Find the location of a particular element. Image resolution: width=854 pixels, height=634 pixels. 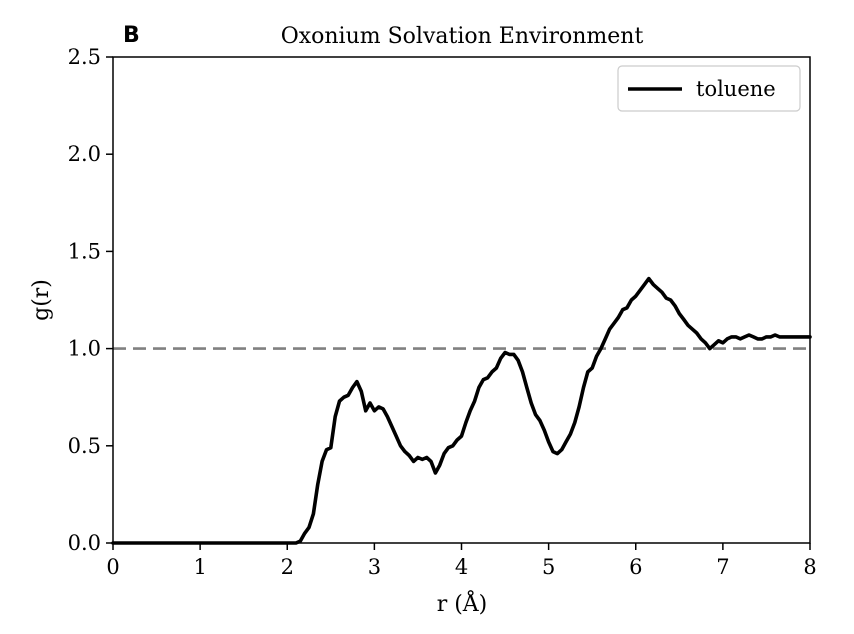

x-tick-label: 5 is located at coordinates (548, 567).